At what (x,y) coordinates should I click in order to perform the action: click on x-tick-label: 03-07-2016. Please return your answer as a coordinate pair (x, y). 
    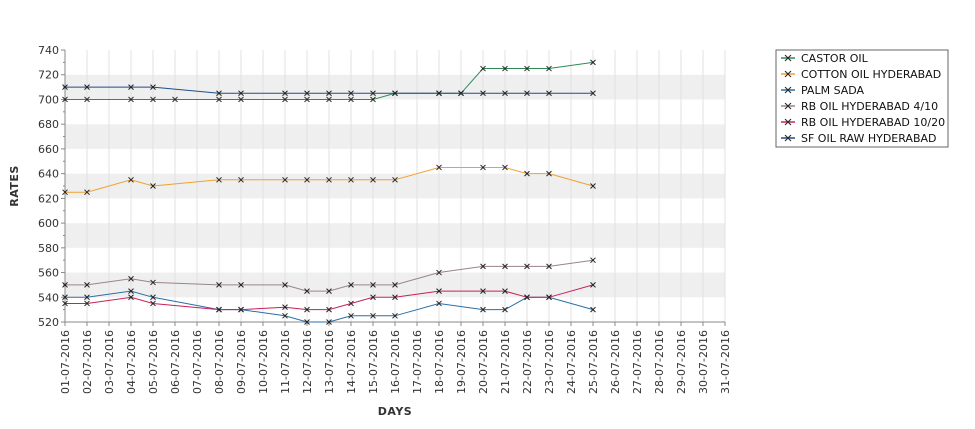
    Looking at the image, I should click on (109, 362).